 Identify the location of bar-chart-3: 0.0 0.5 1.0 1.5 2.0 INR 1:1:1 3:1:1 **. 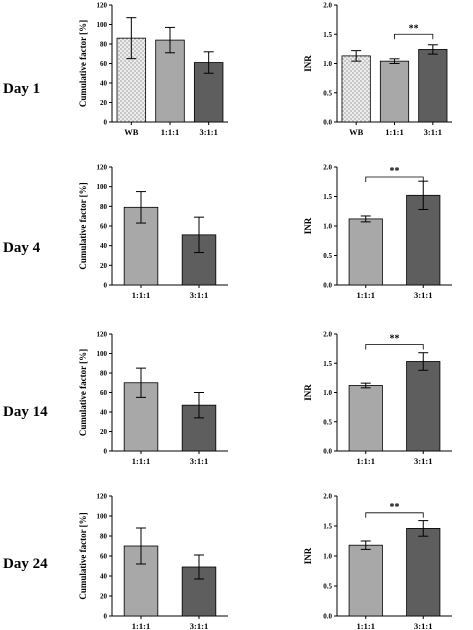
(377, 232).